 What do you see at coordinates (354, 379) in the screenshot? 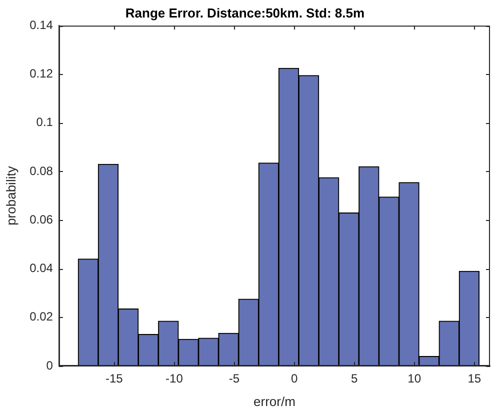
I see `x-tick-label: 5` at bounding box center [354, 379].